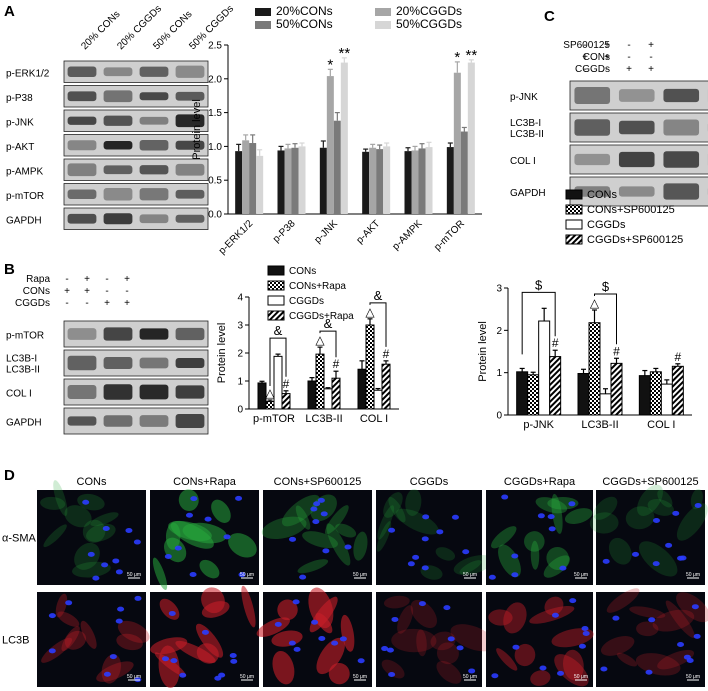 This screenshot has width=708, height=691. I want to click on condition-label: CGGDs, so click(592, 69).